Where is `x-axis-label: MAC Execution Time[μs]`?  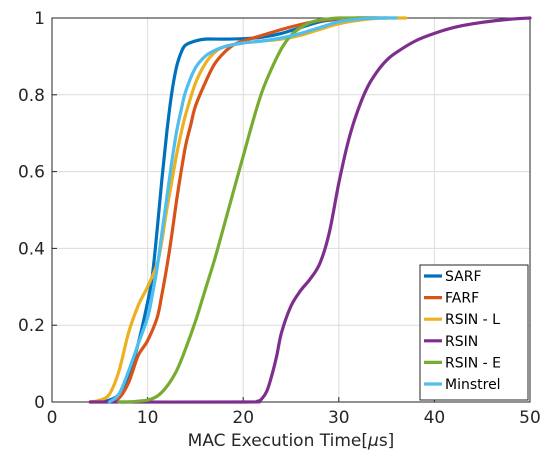
x-axis-label: MAC Execution Time[μs] is located at coordinates (291, 441).